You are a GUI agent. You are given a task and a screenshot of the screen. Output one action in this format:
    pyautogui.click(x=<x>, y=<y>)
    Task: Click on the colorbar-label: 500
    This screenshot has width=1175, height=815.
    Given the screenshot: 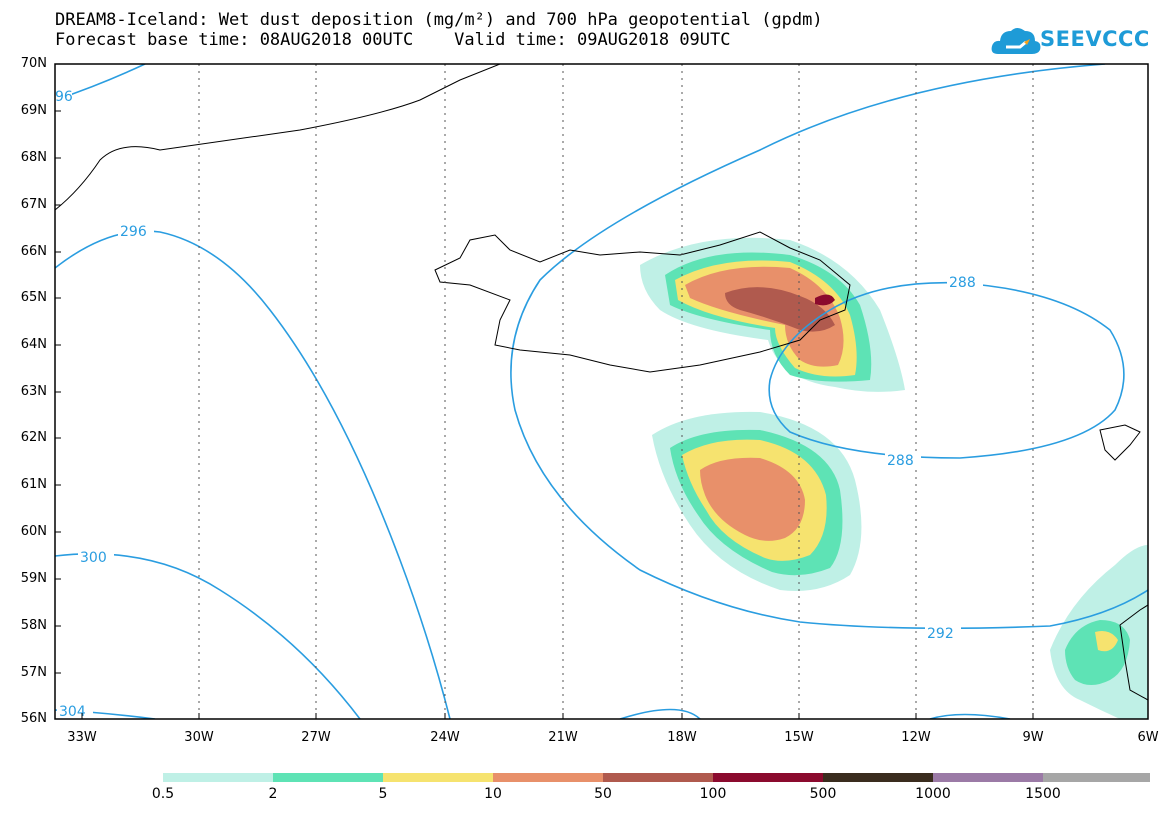 What is the action you would take?
    pyautogui.click(x=823, y=794)
    